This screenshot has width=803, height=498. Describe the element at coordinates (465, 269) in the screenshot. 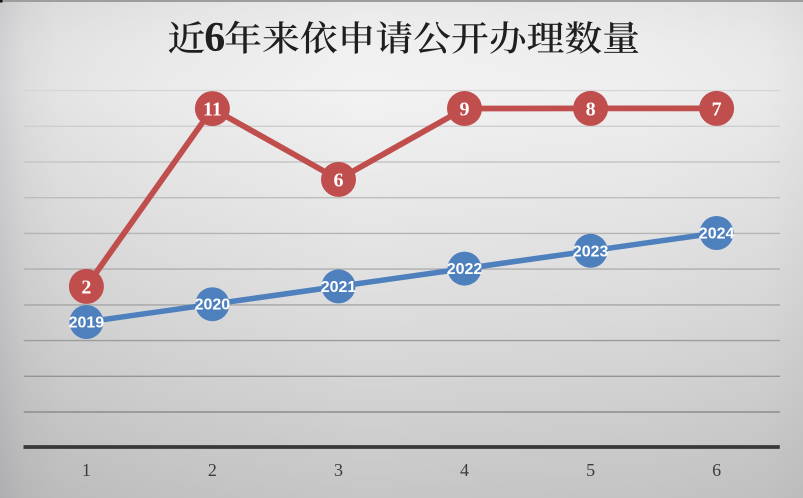

I see `svg-text: 2022` at that location.